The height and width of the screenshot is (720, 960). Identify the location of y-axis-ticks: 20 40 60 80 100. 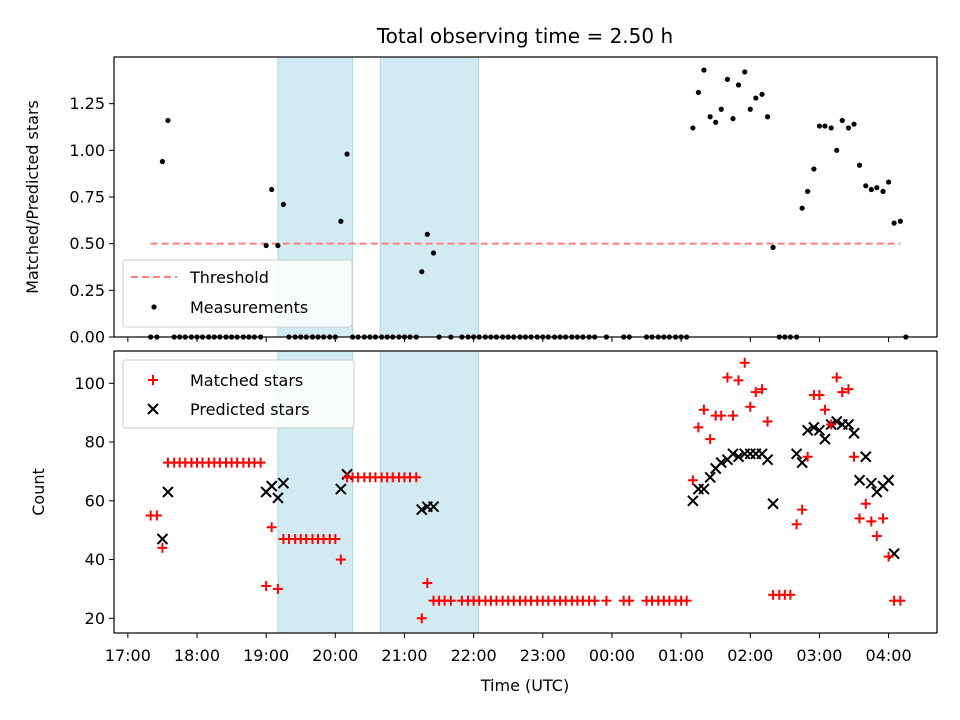
(94, 501).